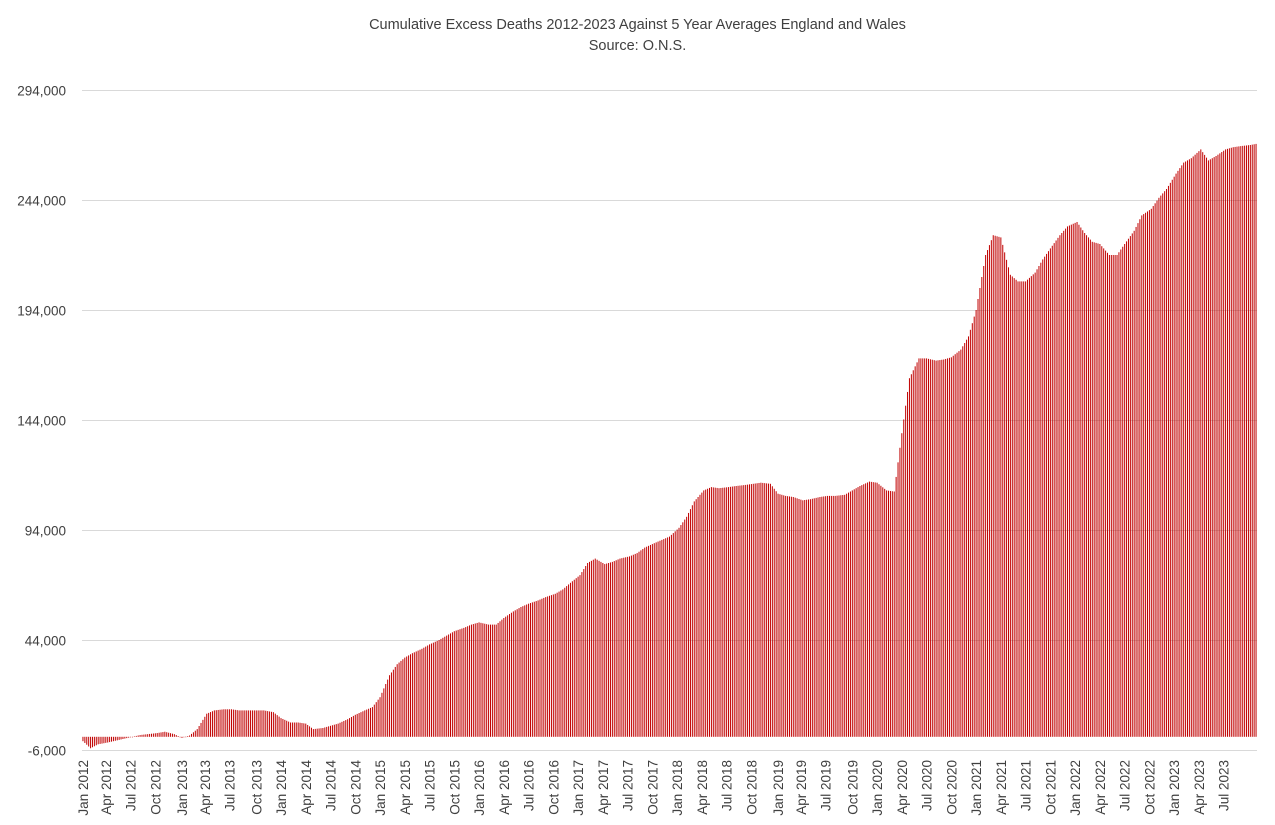  I want to click on x-tick-label: Jan 2014, so click(281, 788).